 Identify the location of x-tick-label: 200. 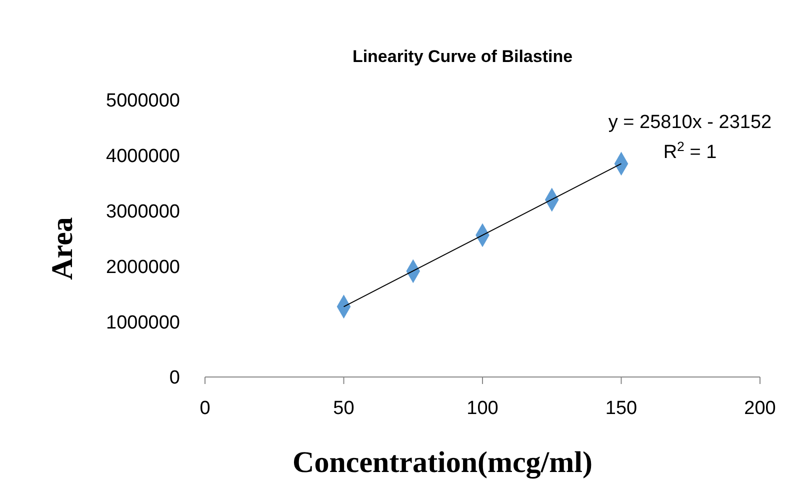
(760, 408).